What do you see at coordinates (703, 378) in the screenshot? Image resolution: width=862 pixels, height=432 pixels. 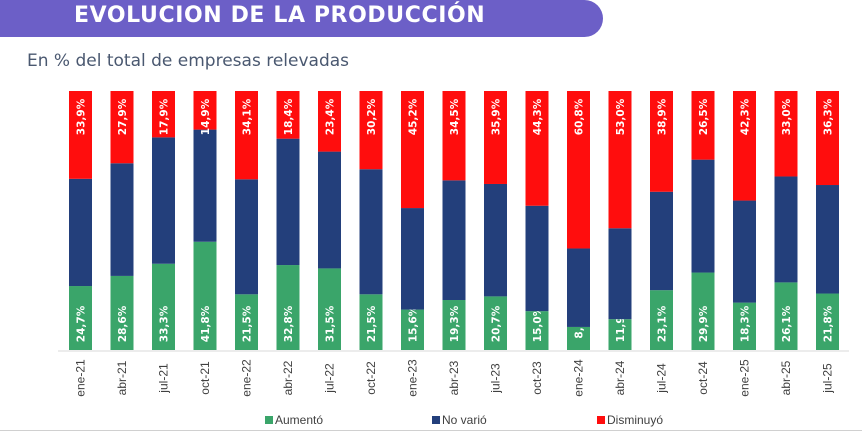 I see `x-tick-label-oct-24: oct-24` at bounding box center [703, 378].